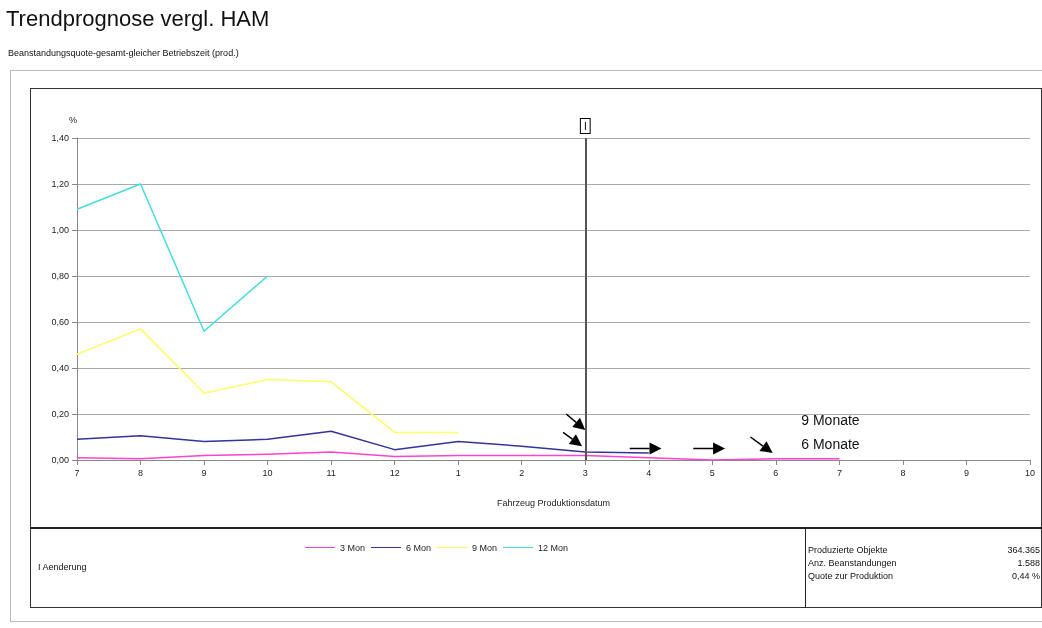 This screenshot has height=628, width=1042. I want to click on y-tick-label: 0,60, so click(60, 322).